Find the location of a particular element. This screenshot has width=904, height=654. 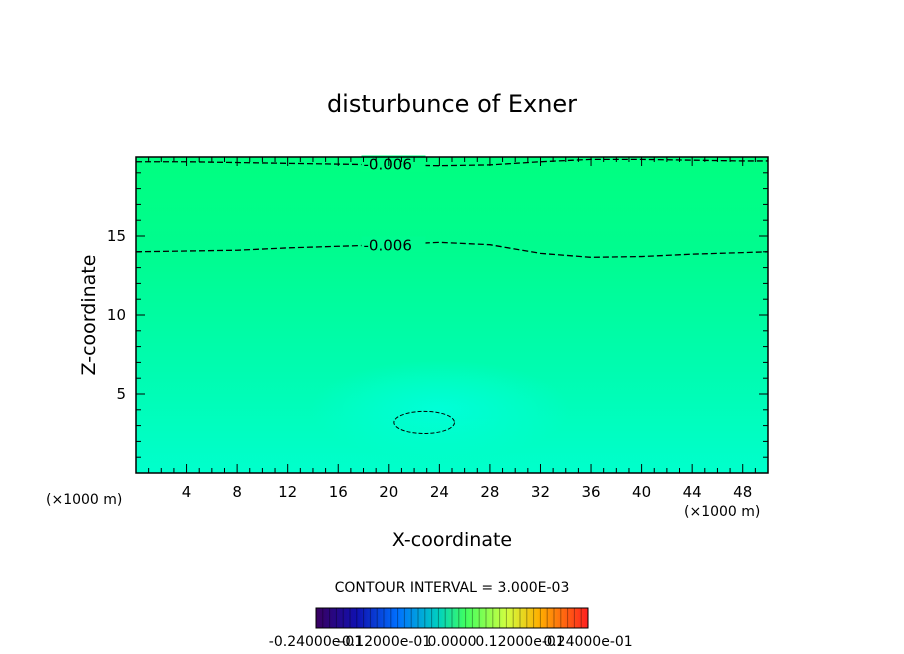

colorbar is located at coordinates (452, 618).